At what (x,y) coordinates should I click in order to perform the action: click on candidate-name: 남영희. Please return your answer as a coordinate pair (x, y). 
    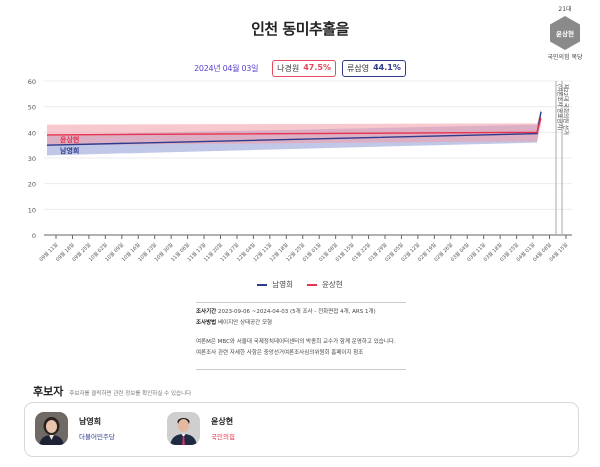
    Looking at the image, I should click on (90, 421).